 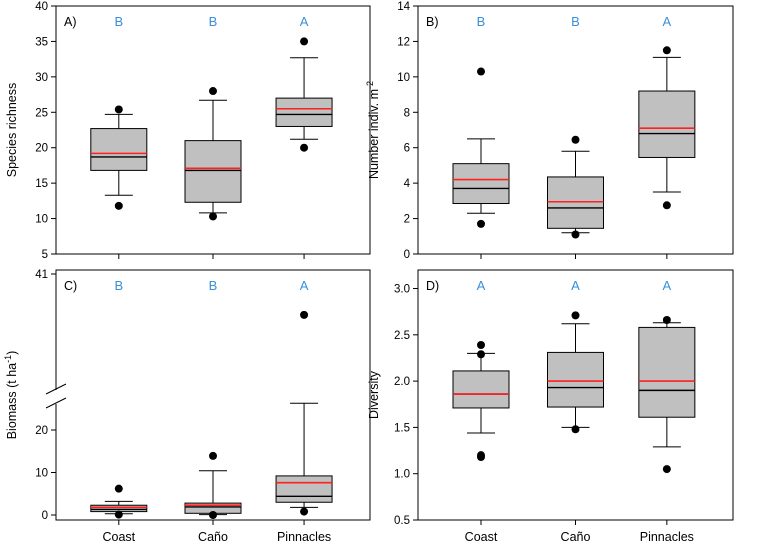 I want to click on y-tick-label: 1.5, so click(x=402, y=428).